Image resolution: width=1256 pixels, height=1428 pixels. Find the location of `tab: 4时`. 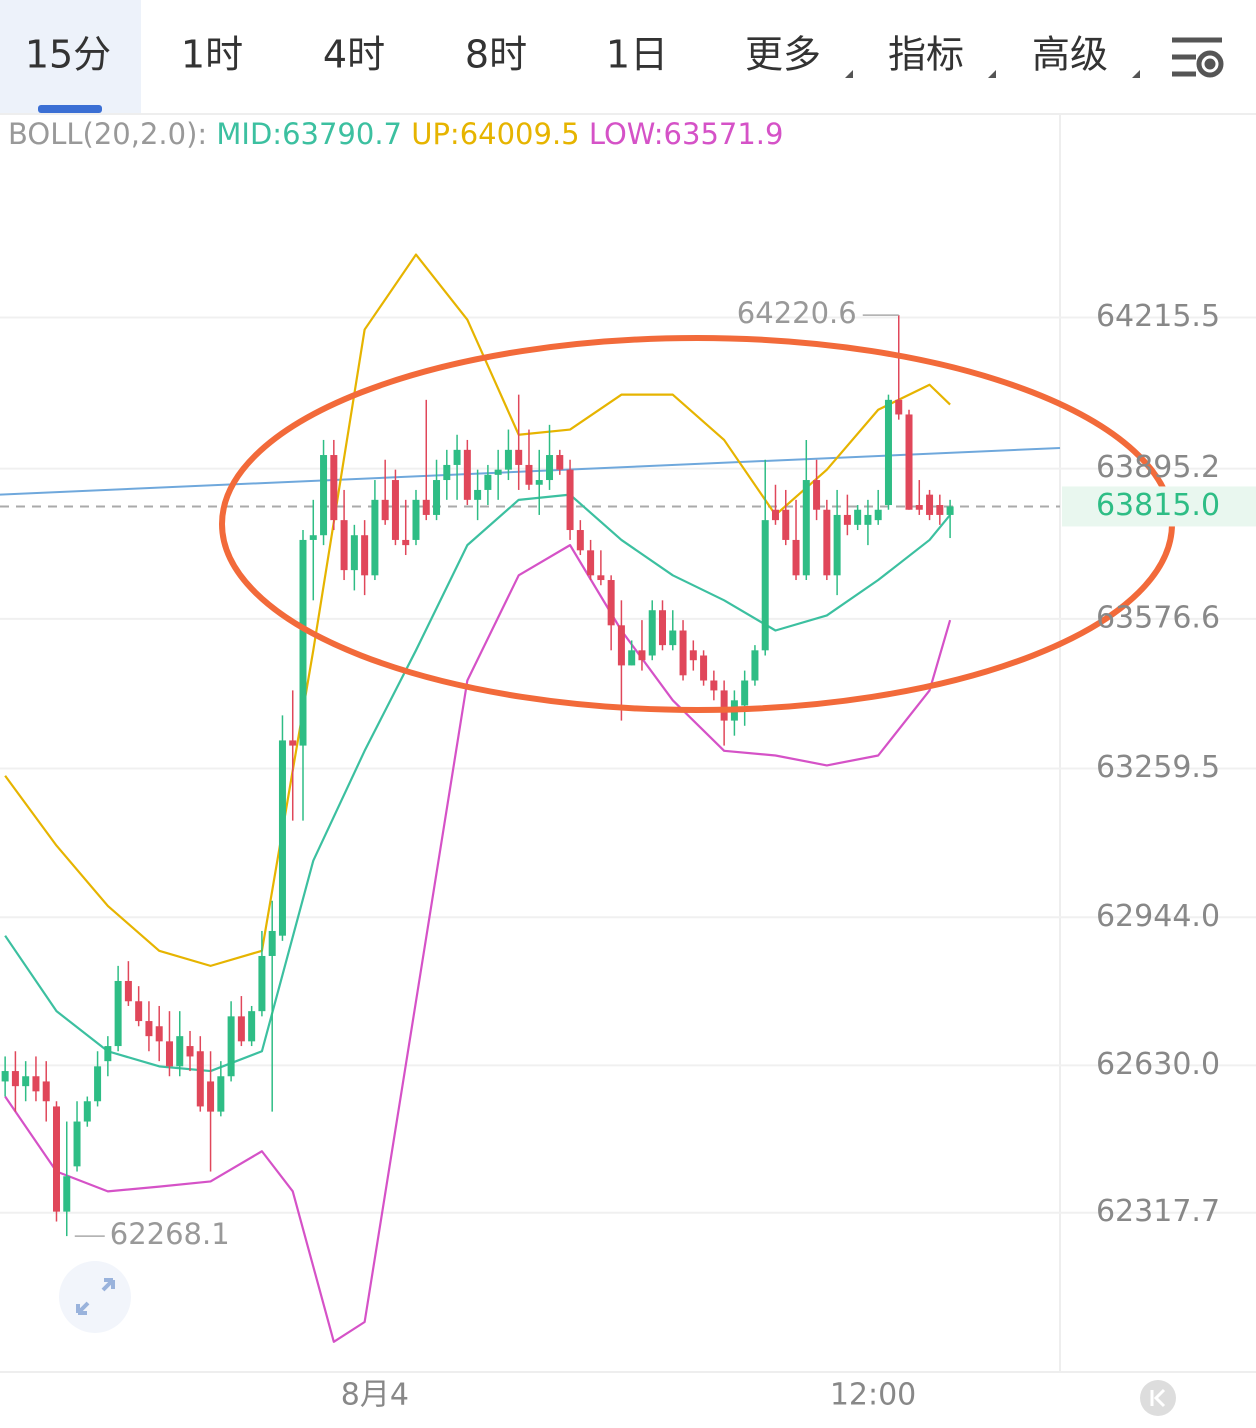

tab: 4时 is located at coordinates (354, 55).